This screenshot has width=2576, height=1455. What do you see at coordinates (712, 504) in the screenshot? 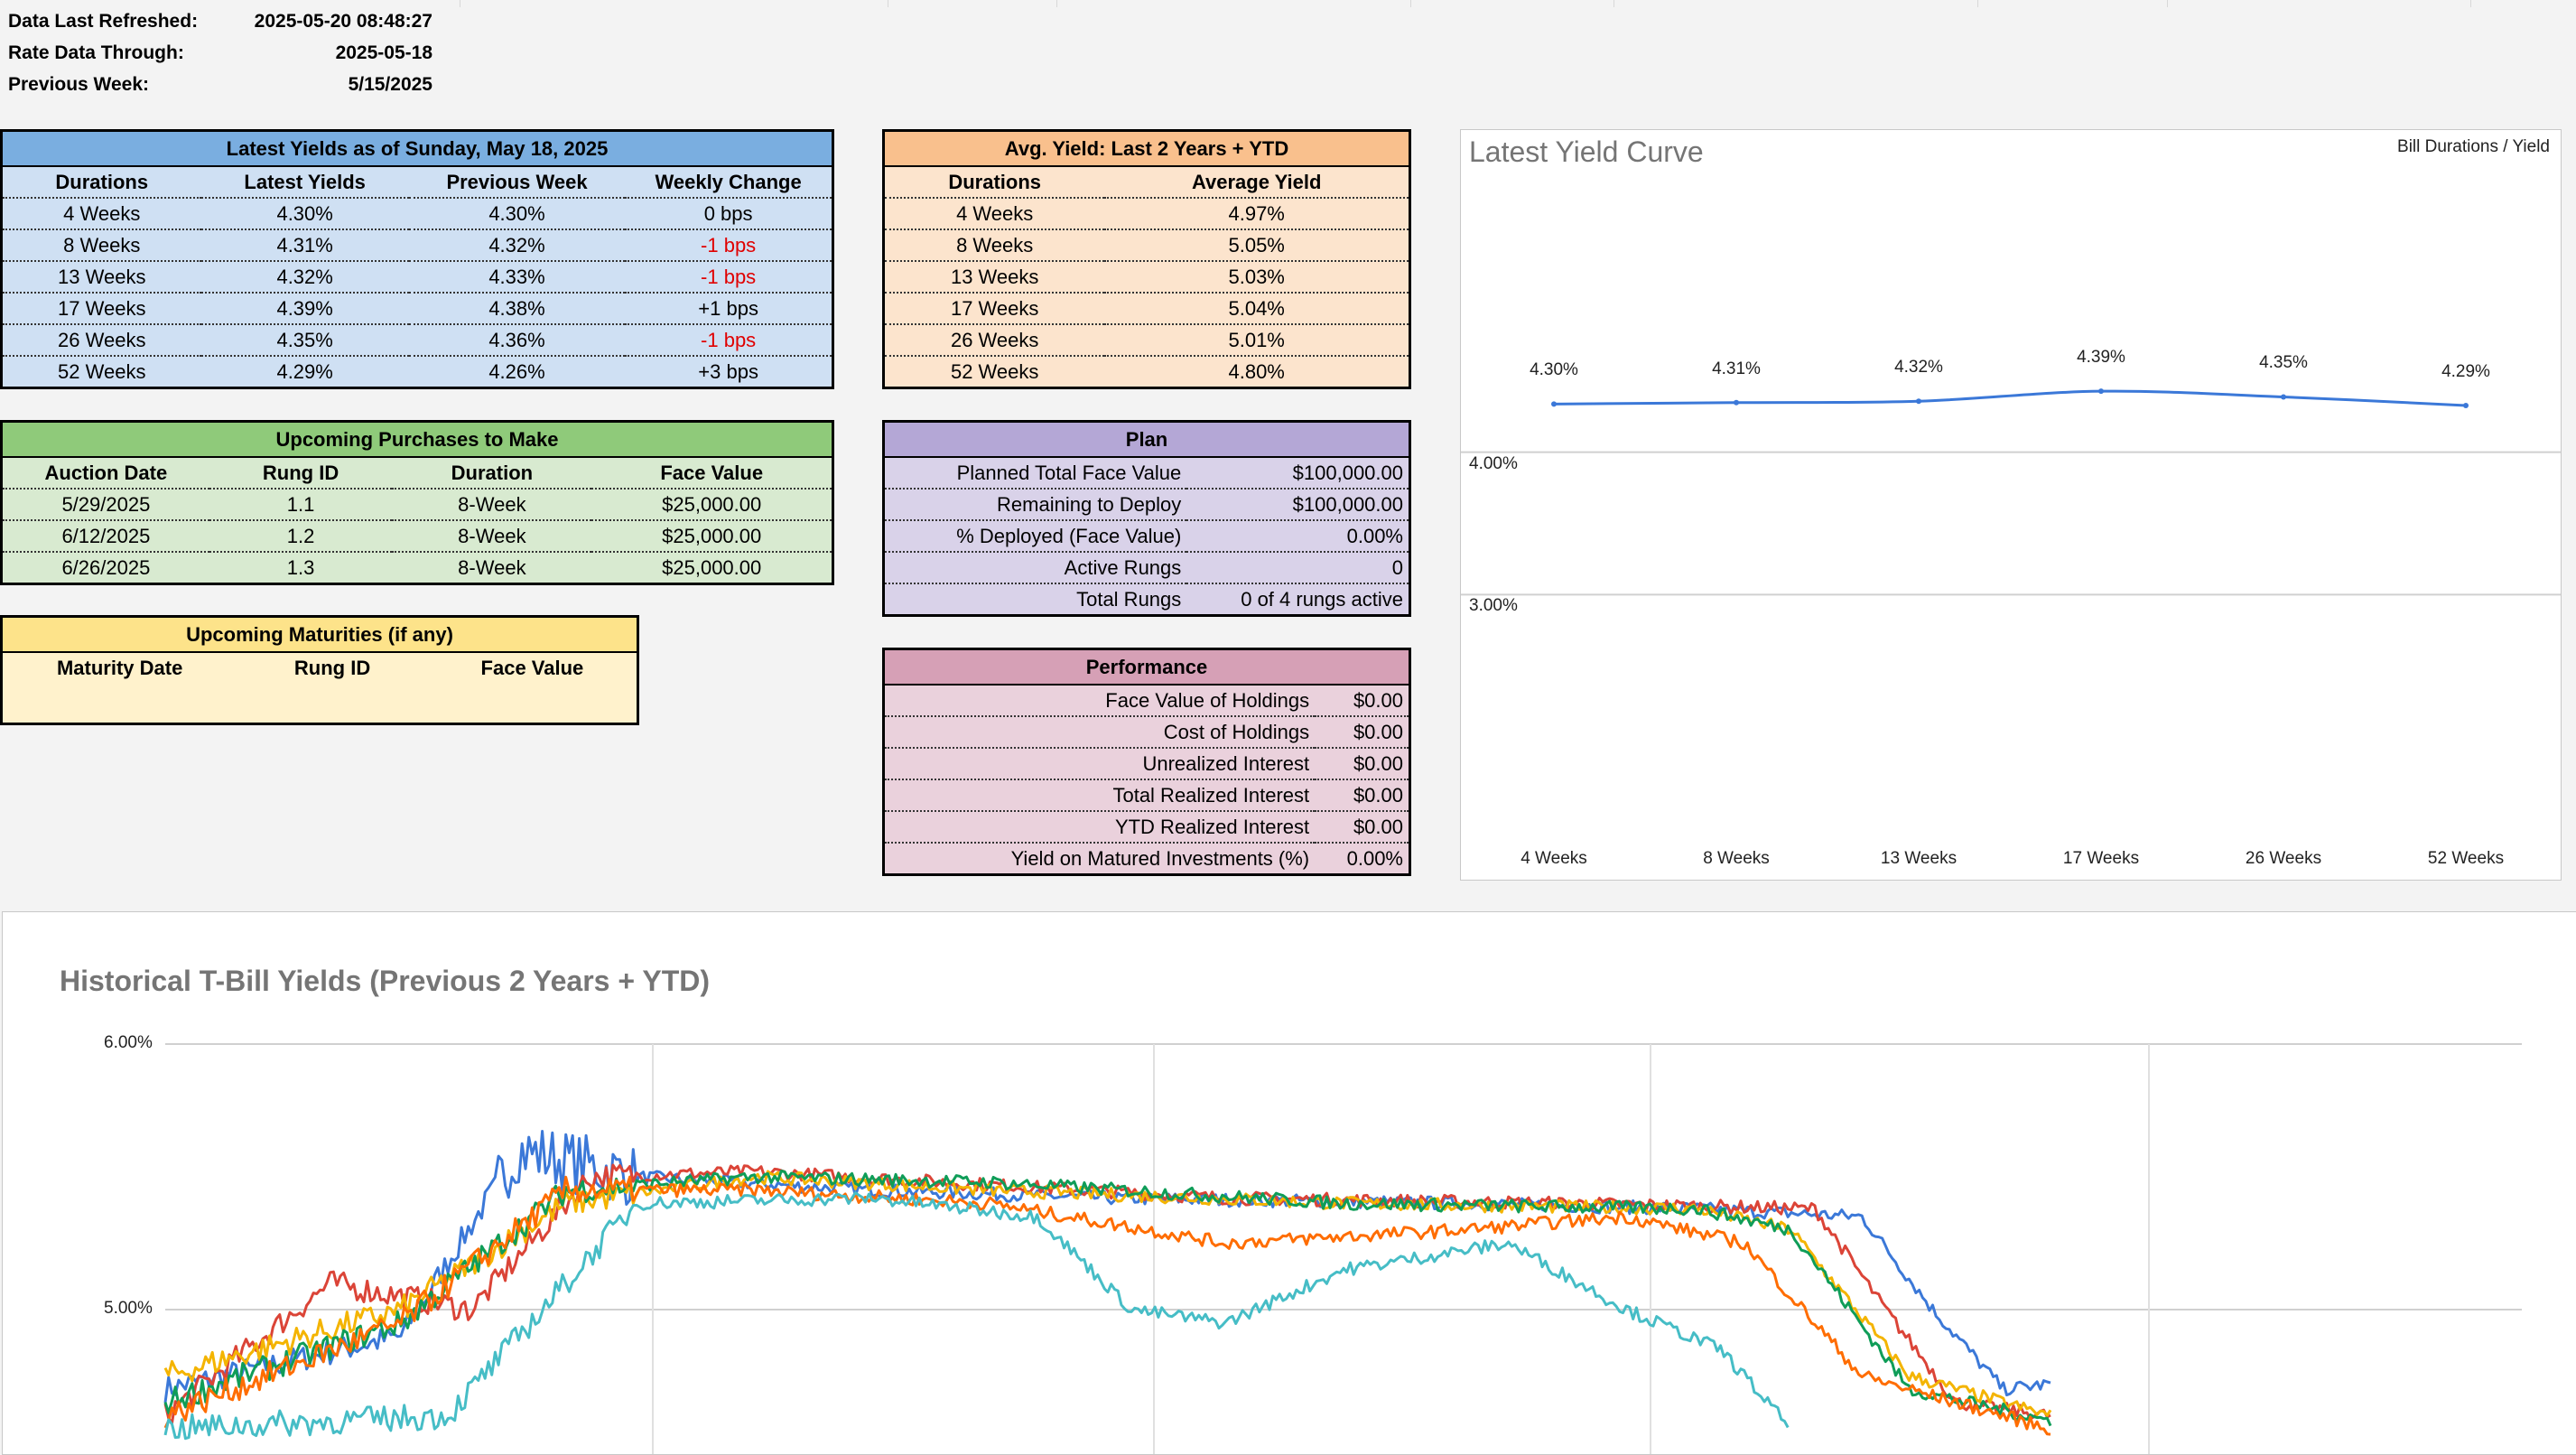
I see `table-cell: $25,000.00` at bounding box center [712, 504].